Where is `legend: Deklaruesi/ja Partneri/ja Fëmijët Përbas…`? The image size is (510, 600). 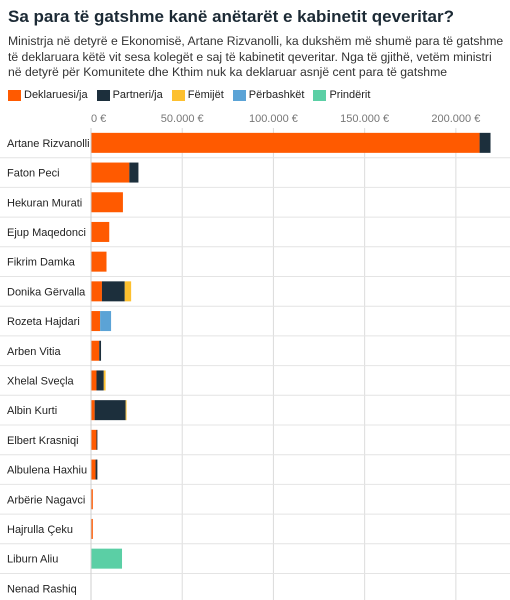
legend: Deklaruesi/ja Partneri/ja Fëmijët Përbas… is located at coordinates (193, 95).